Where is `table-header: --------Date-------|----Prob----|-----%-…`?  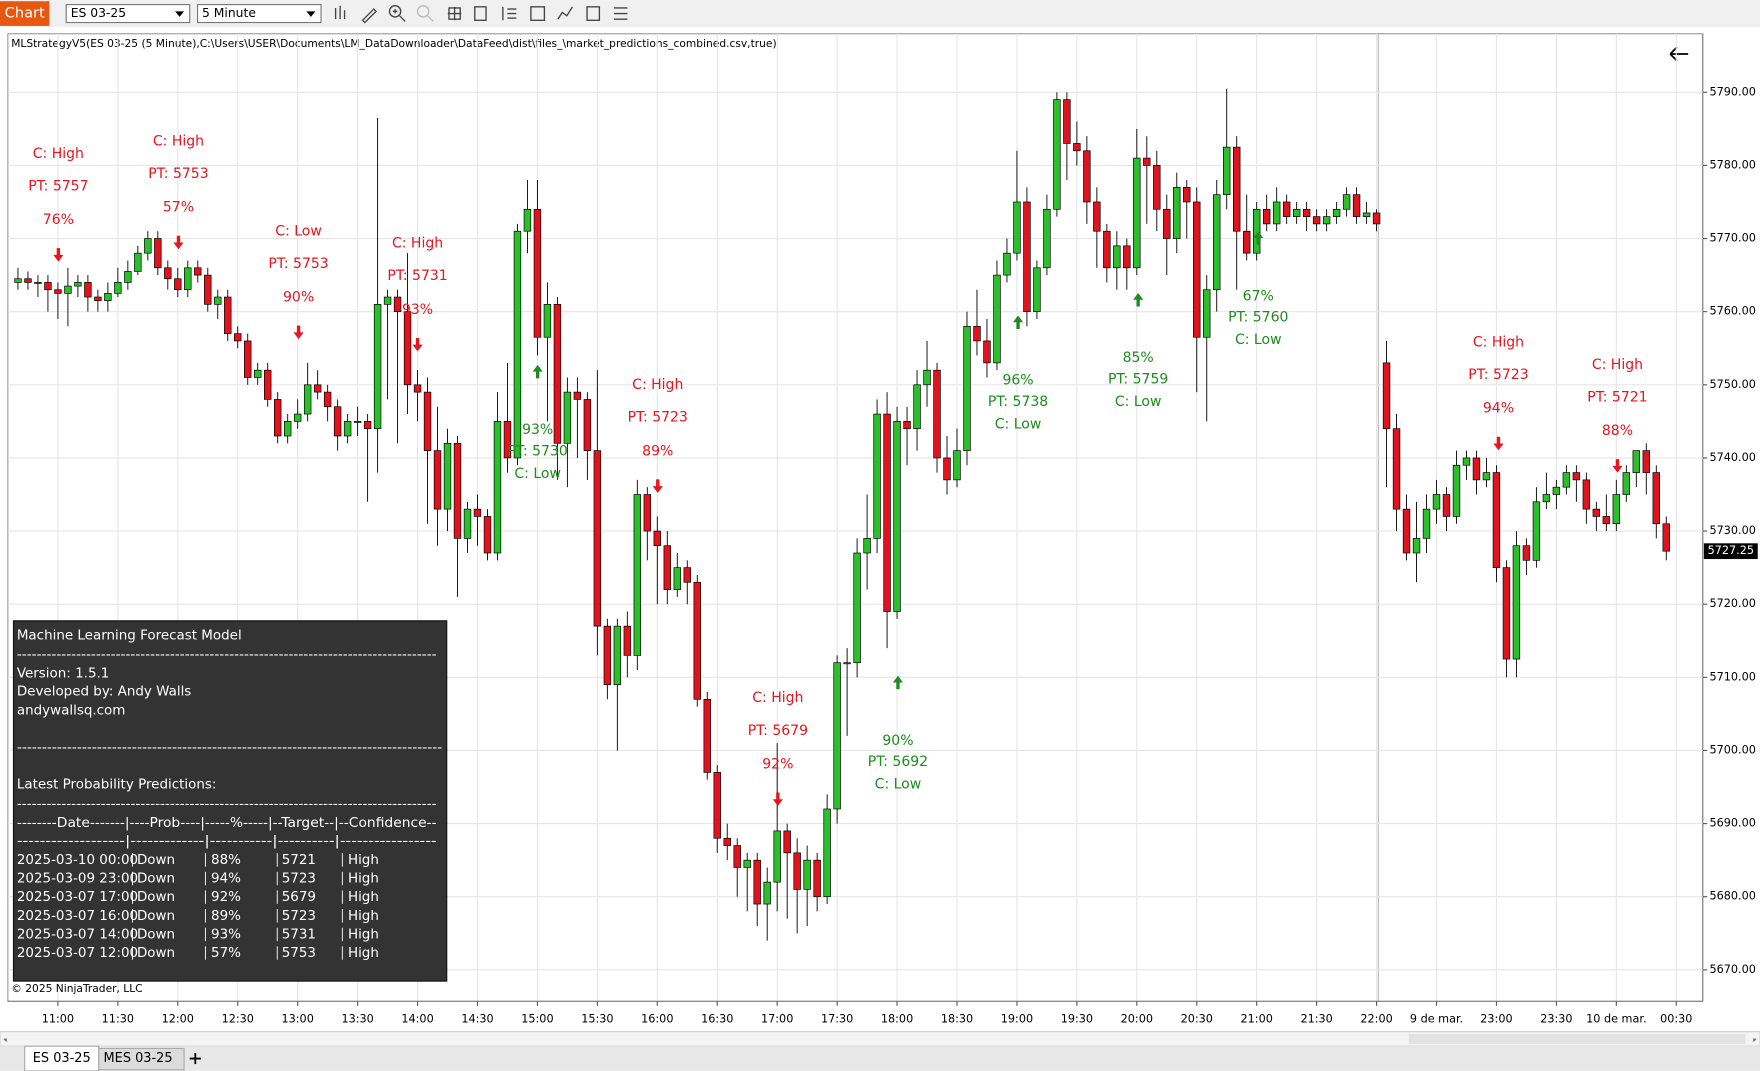 table-header: --------Date-------|----Prob----|-----%-… is located at coordinates (227, 823).